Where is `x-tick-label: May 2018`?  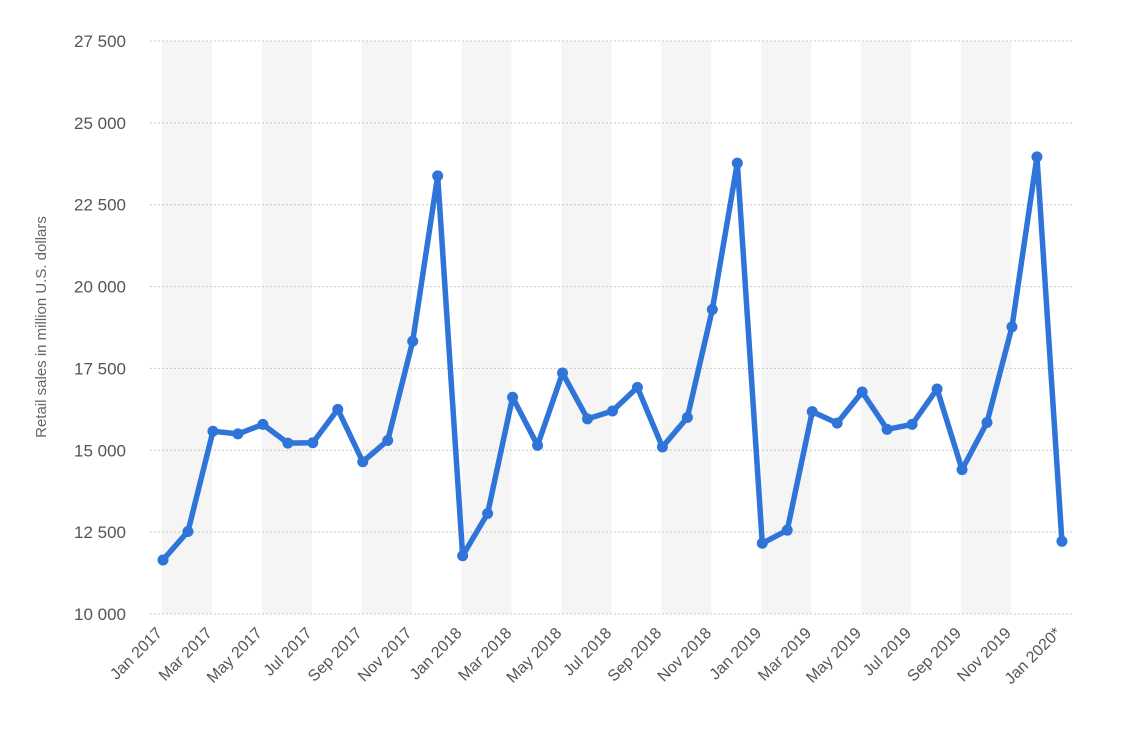 x-tick-label: May 2018 is located at coordinates (535, 656).